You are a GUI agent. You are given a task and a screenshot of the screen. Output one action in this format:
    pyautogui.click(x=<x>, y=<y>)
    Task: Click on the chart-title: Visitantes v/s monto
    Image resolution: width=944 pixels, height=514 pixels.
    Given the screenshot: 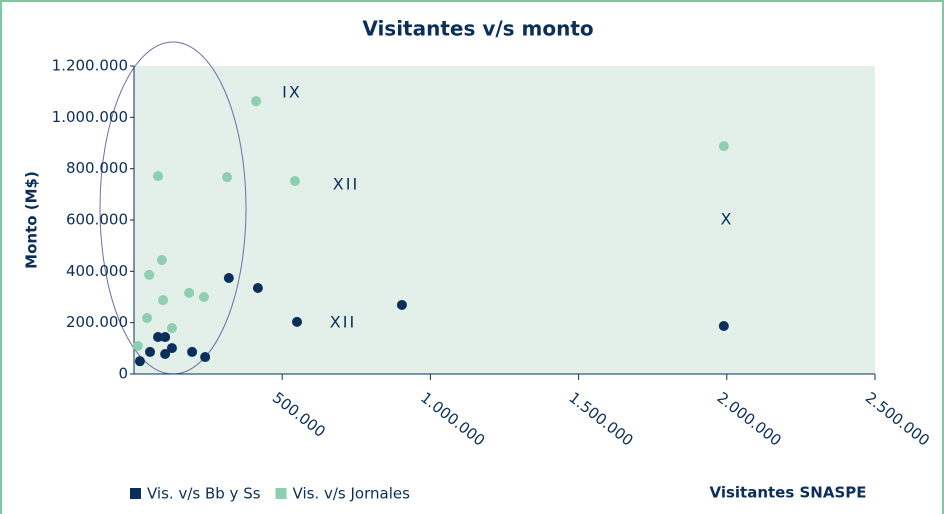 What is the action you would take?
    pyautogui.click(x=477, y=29)
    